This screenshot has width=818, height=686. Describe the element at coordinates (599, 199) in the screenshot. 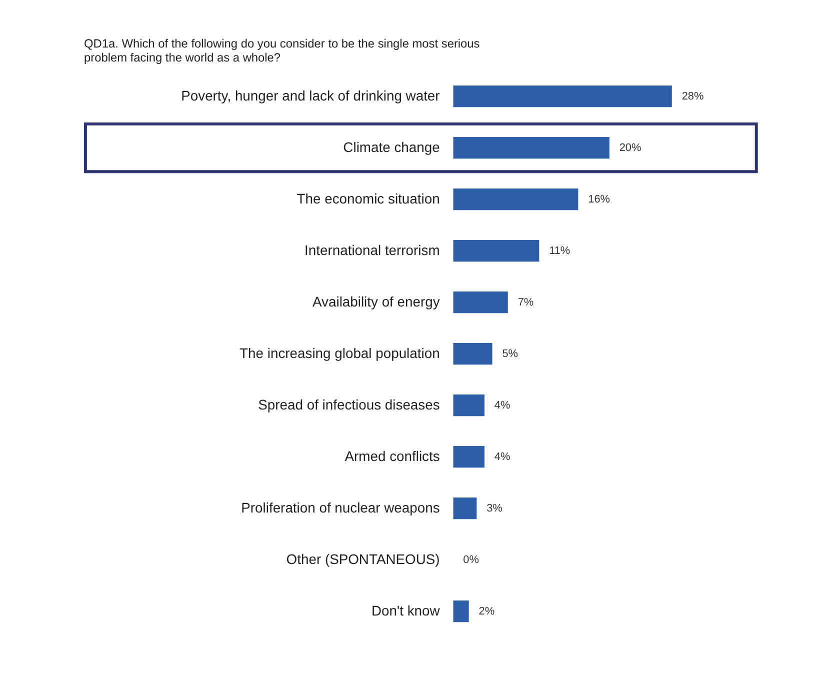

I see `data-label: 16%` at that location.